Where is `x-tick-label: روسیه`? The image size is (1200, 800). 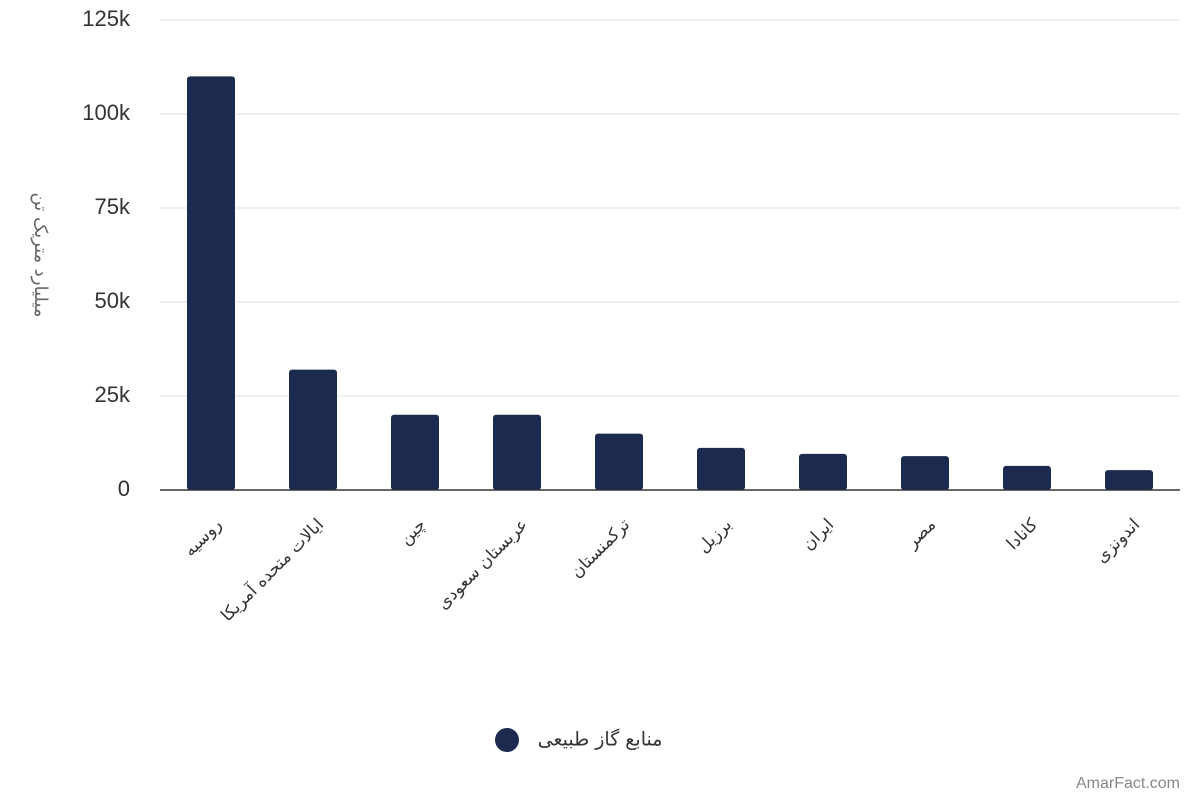
x-tick-label: روسیه is located at coordinates (203, 538).